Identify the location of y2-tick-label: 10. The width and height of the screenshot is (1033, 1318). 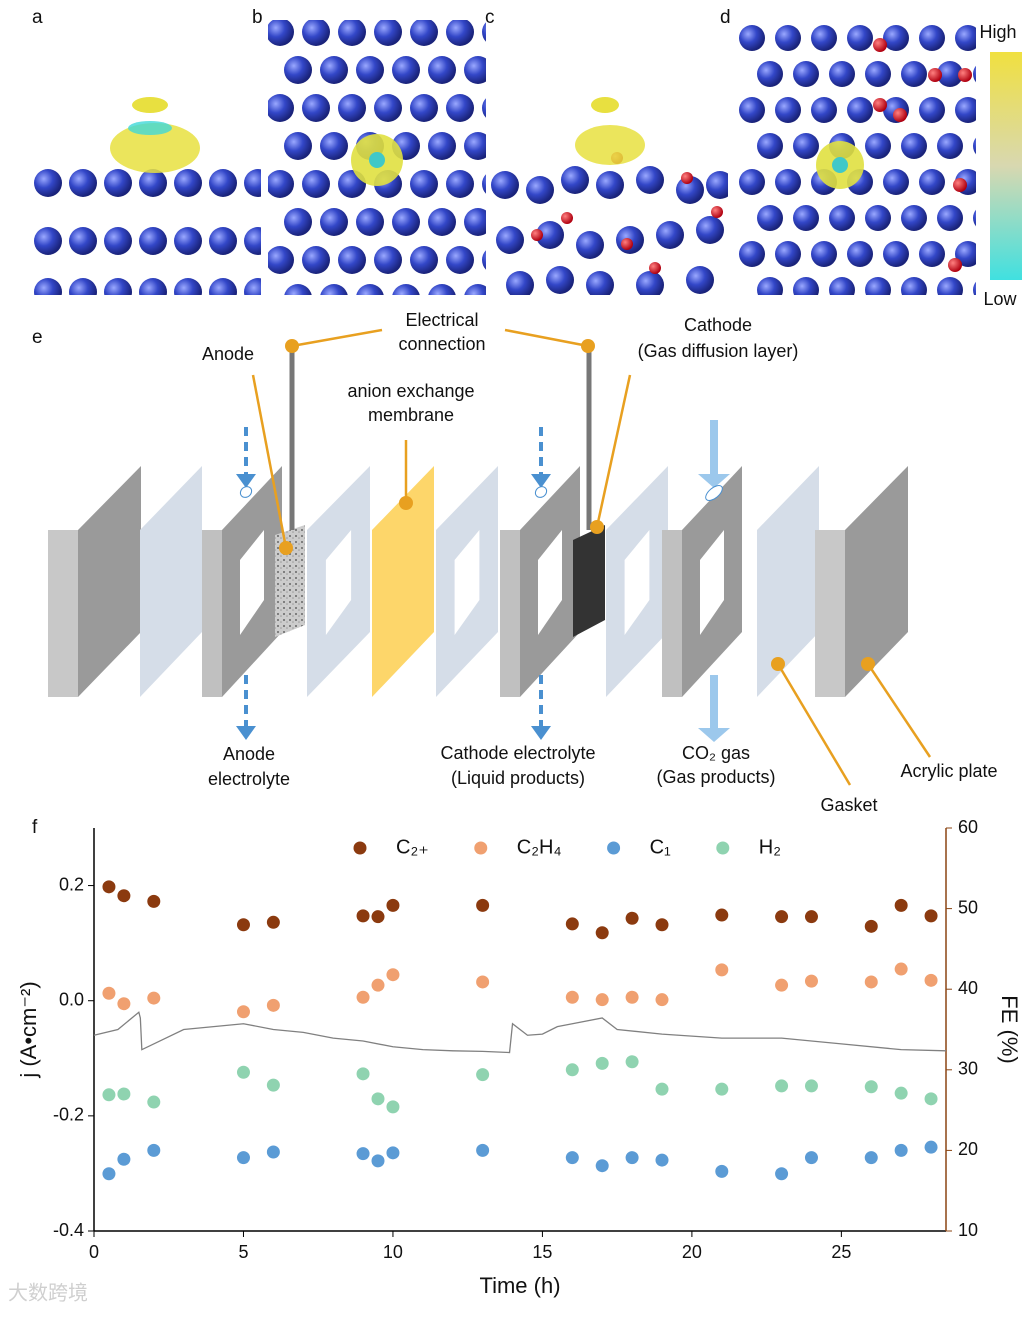
(968, 1230).